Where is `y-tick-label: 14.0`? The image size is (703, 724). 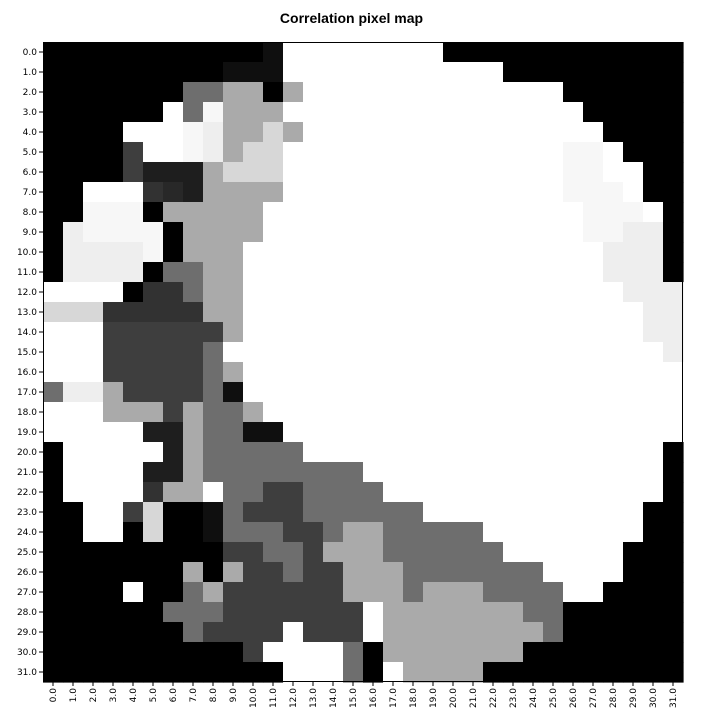 y-tick-label: 14.0 is located at coordinates (27, 333).